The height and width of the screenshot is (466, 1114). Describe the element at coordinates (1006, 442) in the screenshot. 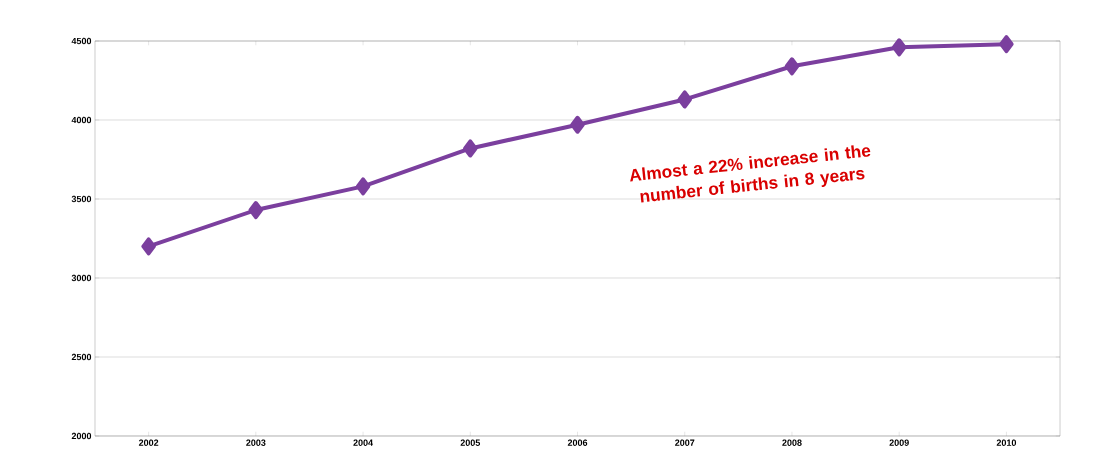

I see `x-tick-label: 2010` at that location.